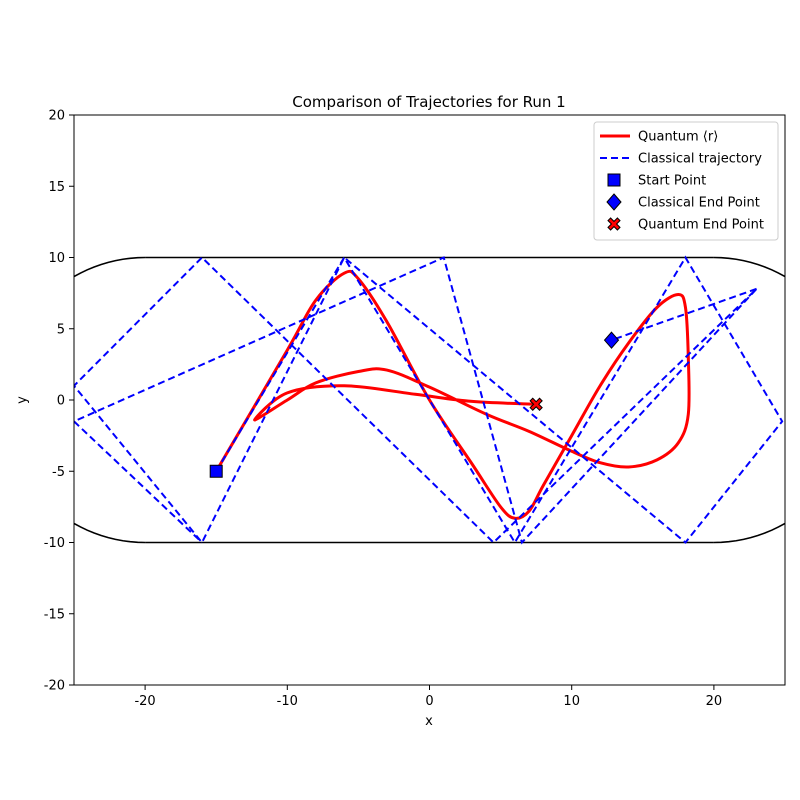 The image size is (800, 800). I want to click on legend-label-classical-end-point: Classical End Point, so click(699, 203).